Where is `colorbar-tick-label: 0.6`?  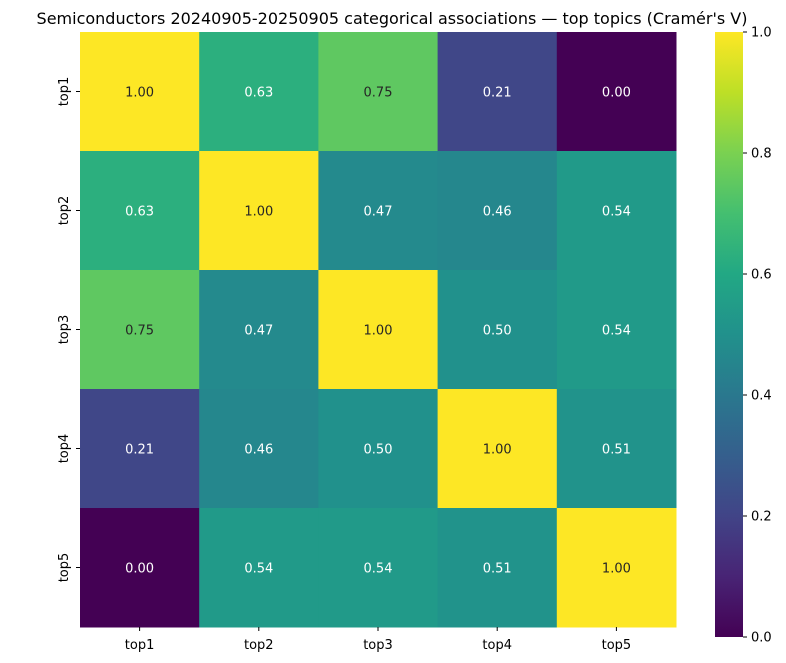
colorbar-tick-label: 0.6 is located at coordinates (761, 275).